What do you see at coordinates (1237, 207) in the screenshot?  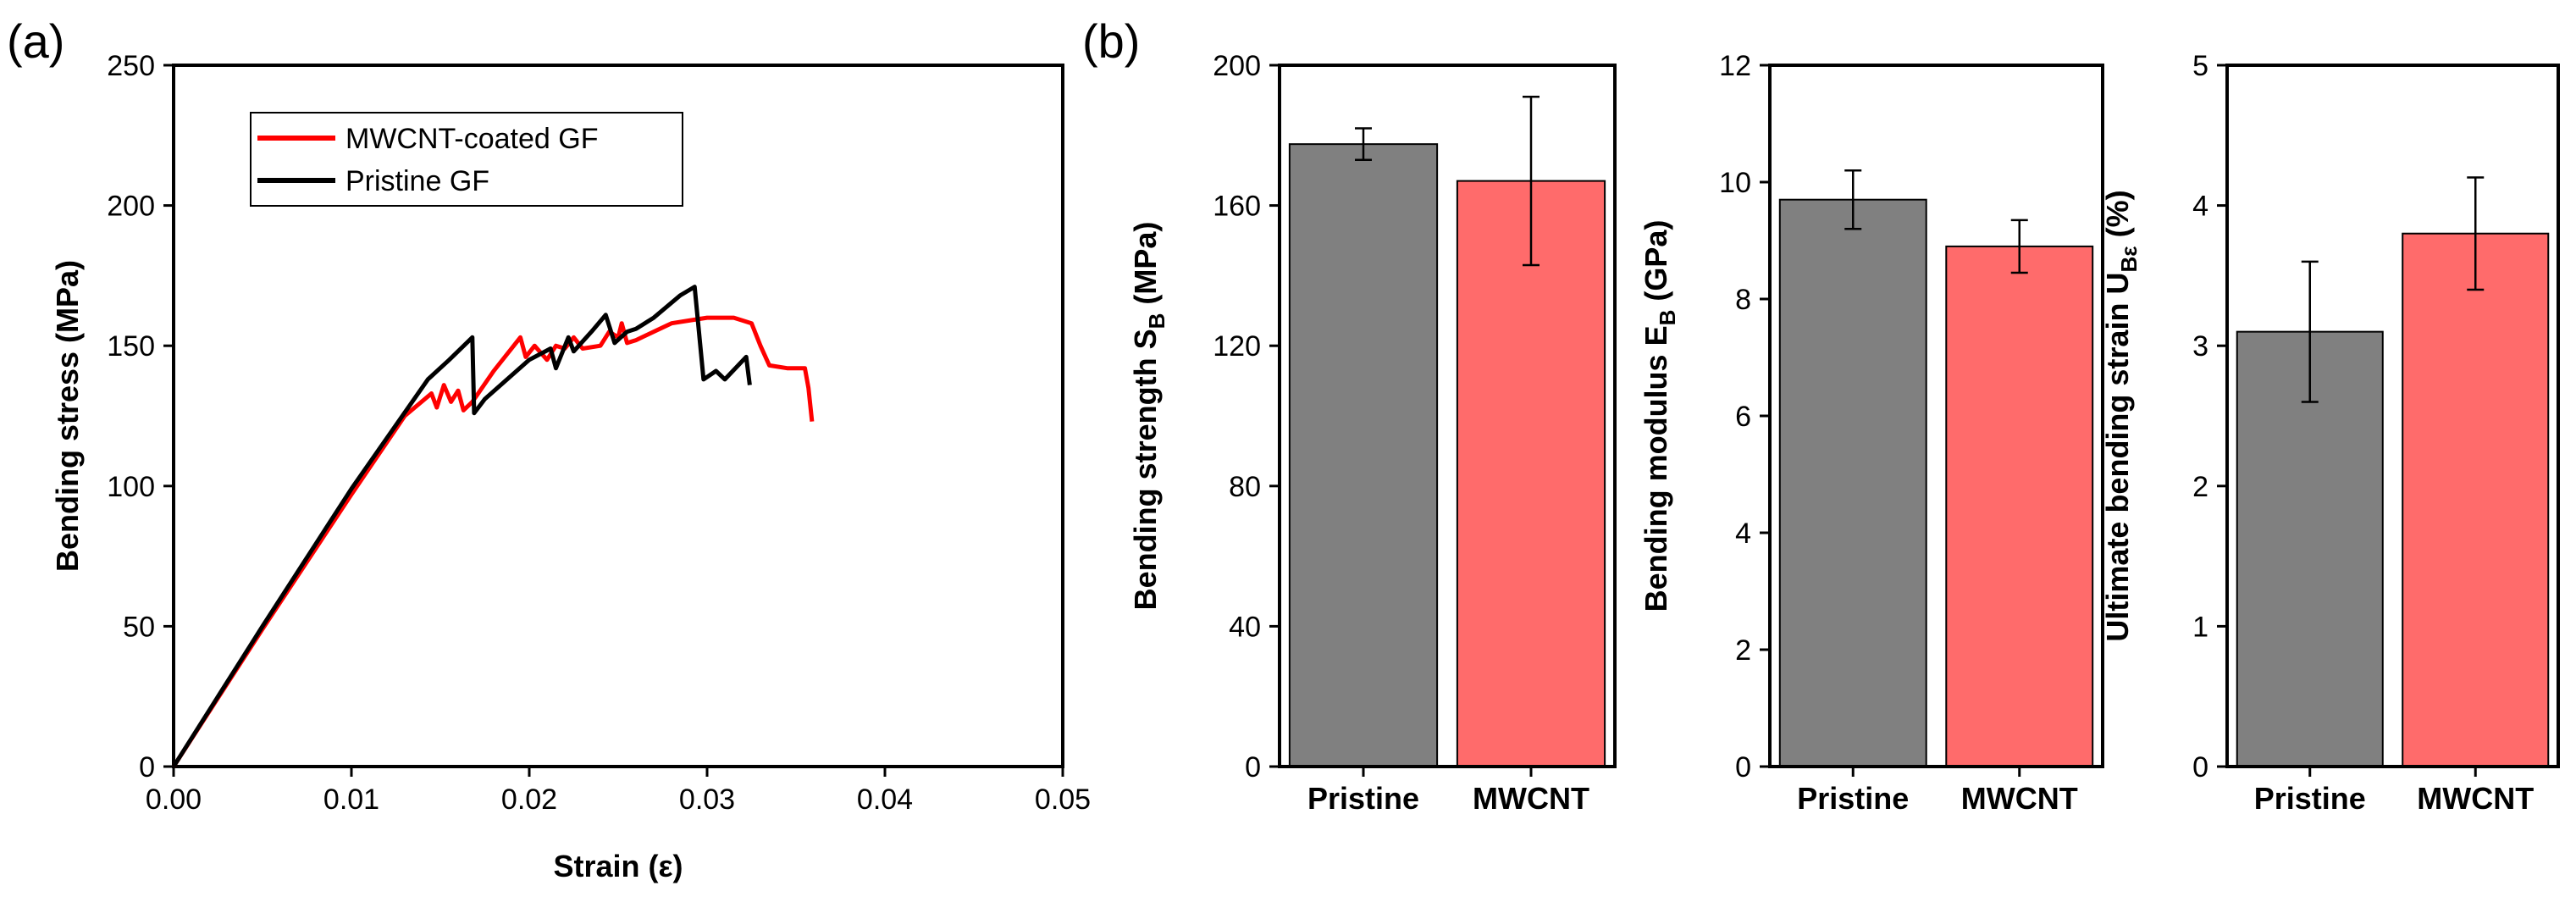 I see `y-tick-label: 160` at bounding box center [1237, 207].